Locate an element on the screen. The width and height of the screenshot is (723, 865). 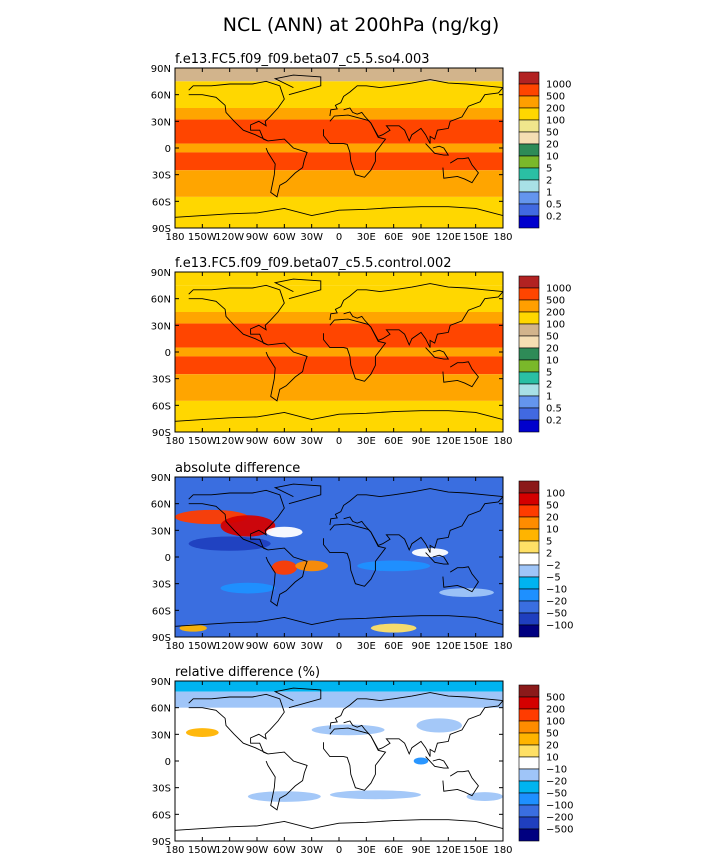
colorbar-label: −10 is located at coordinates (556, 590).